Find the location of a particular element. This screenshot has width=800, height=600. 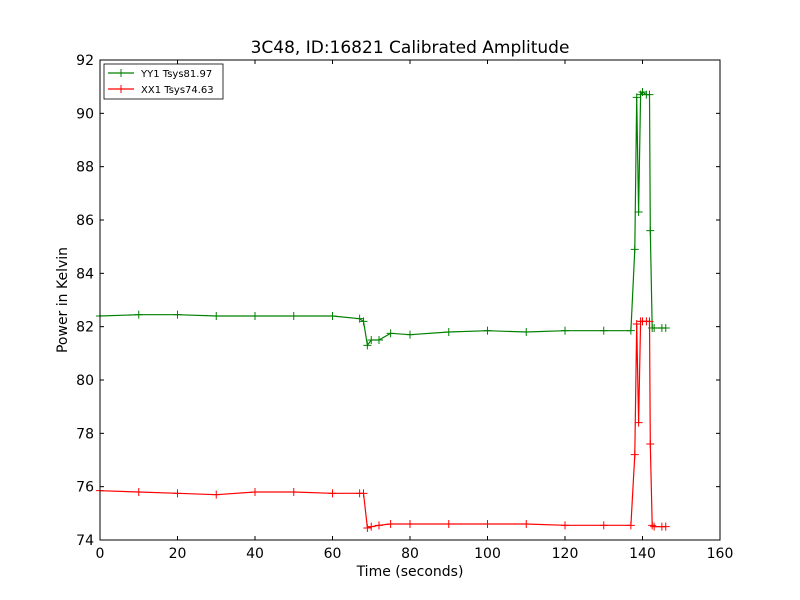

y-tick-label: 80 is located at coordinates (85, 381).